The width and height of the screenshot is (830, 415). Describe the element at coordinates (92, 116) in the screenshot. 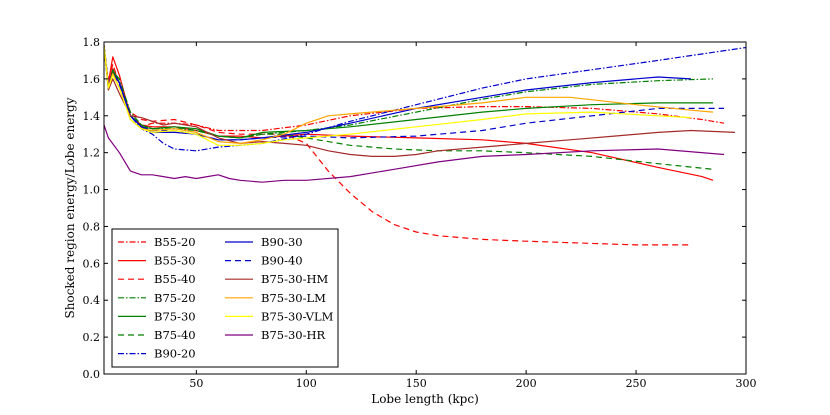

I see `y-tick-label: 1.4` at that location.